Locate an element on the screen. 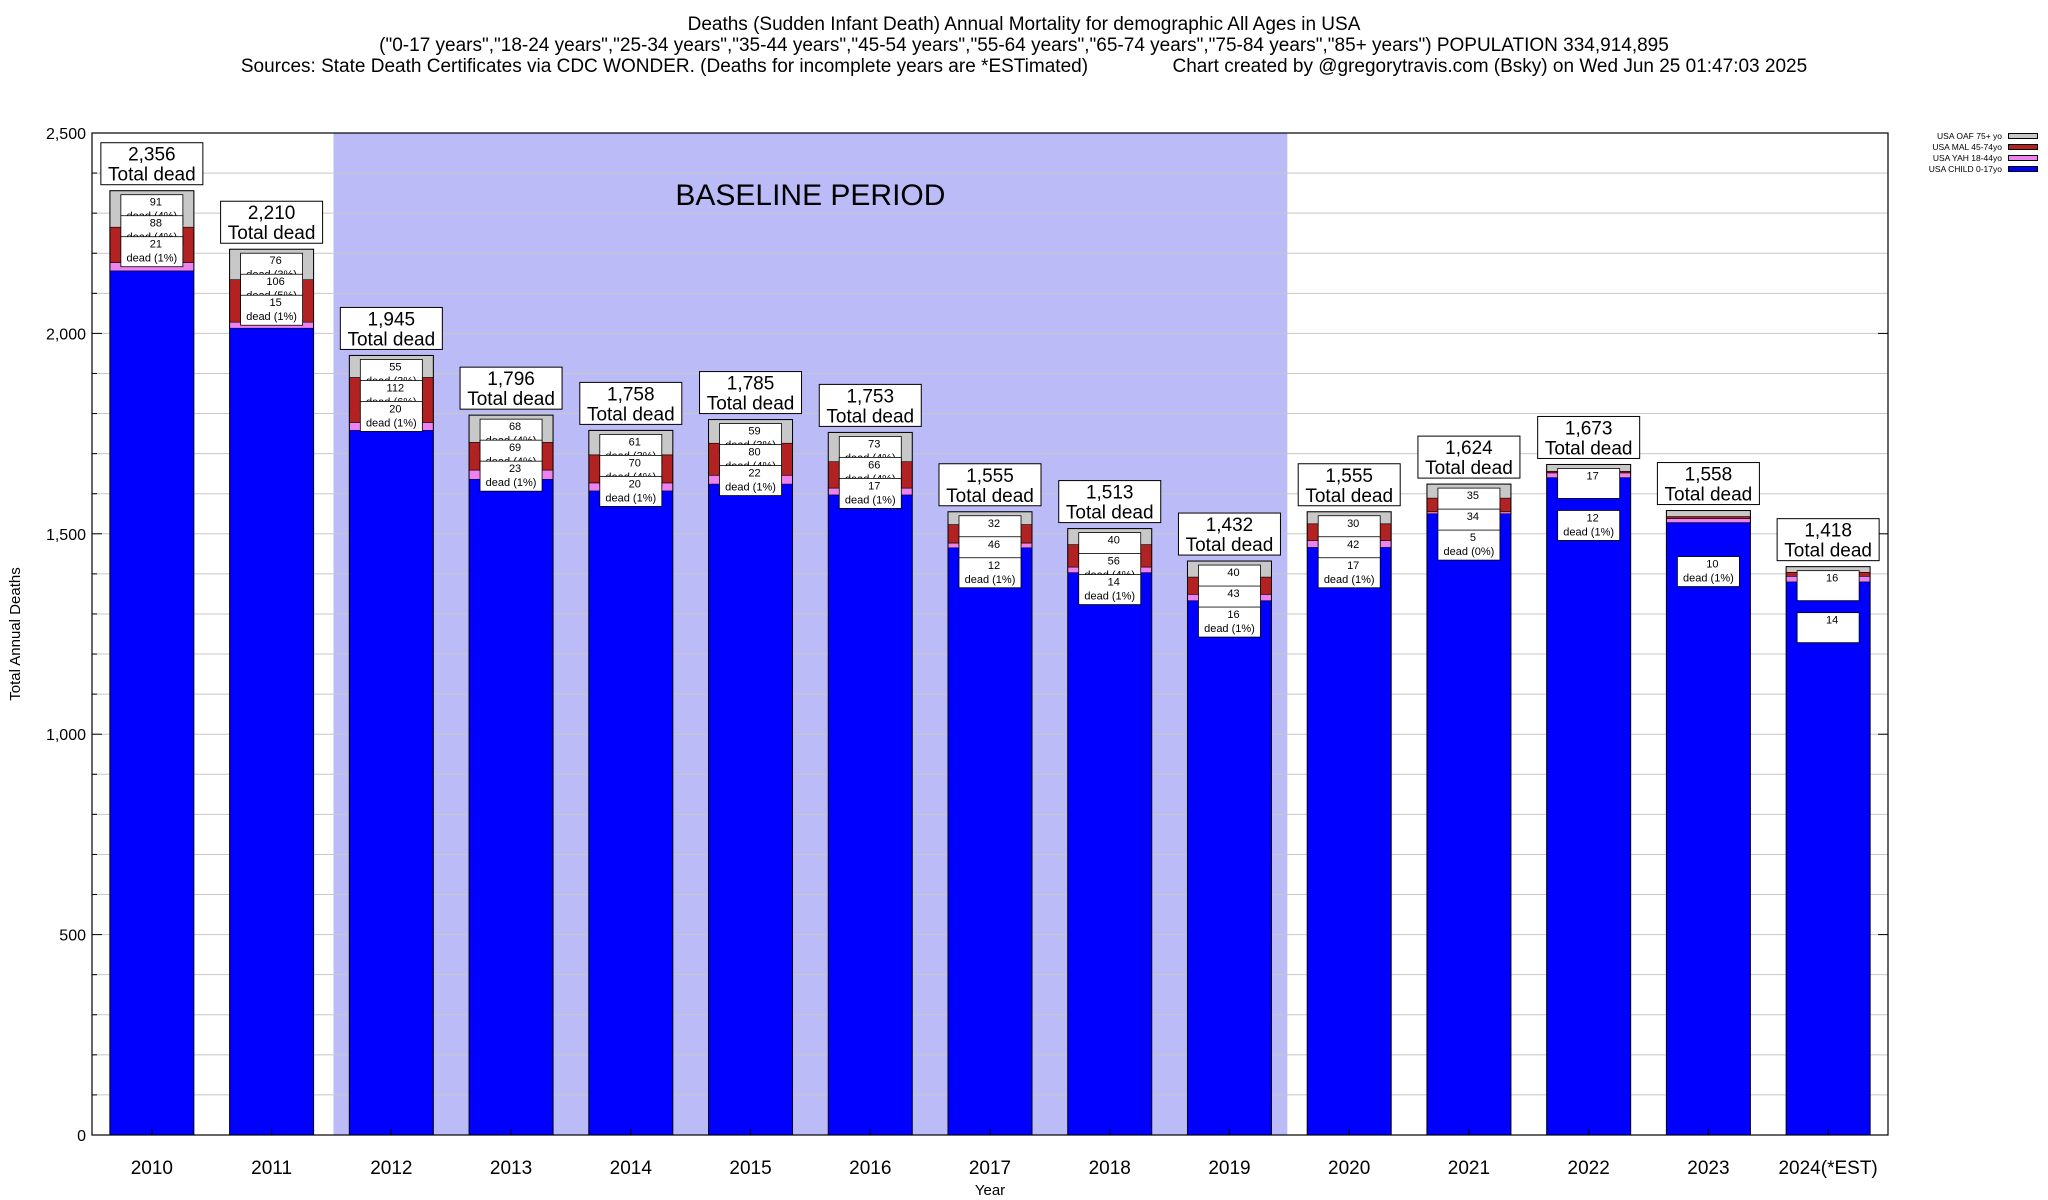 This screenshot has height=1200, width=2048. legend-entry-mal: USA MAL 45-74yo is located at coordinates (1963, 147).